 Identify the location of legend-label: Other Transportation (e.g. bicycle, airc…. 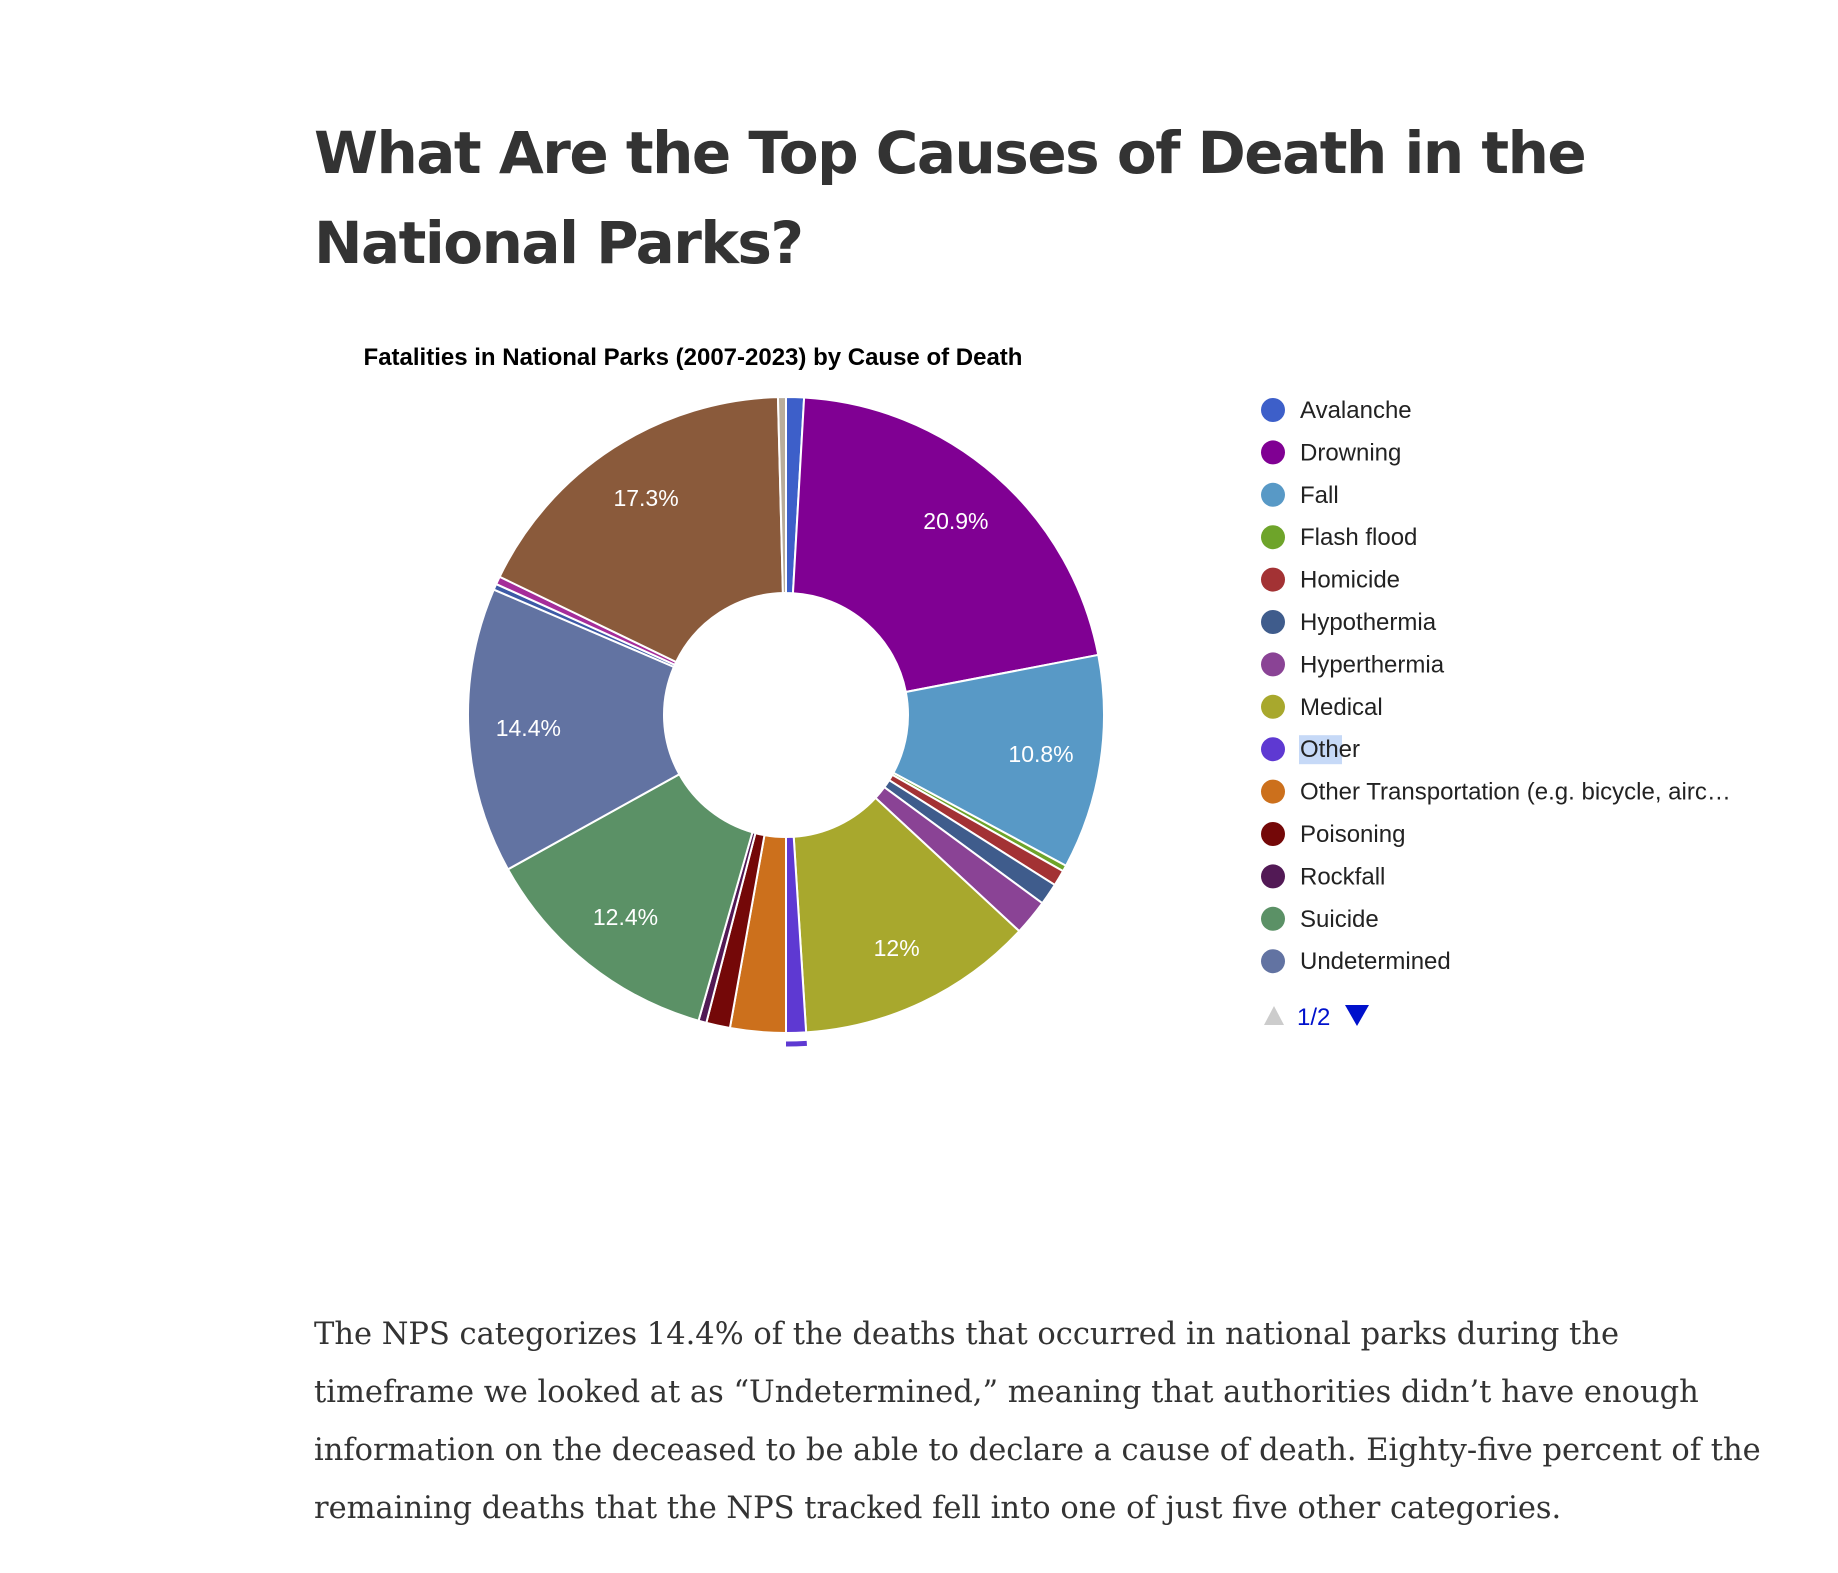
(1515, 792).